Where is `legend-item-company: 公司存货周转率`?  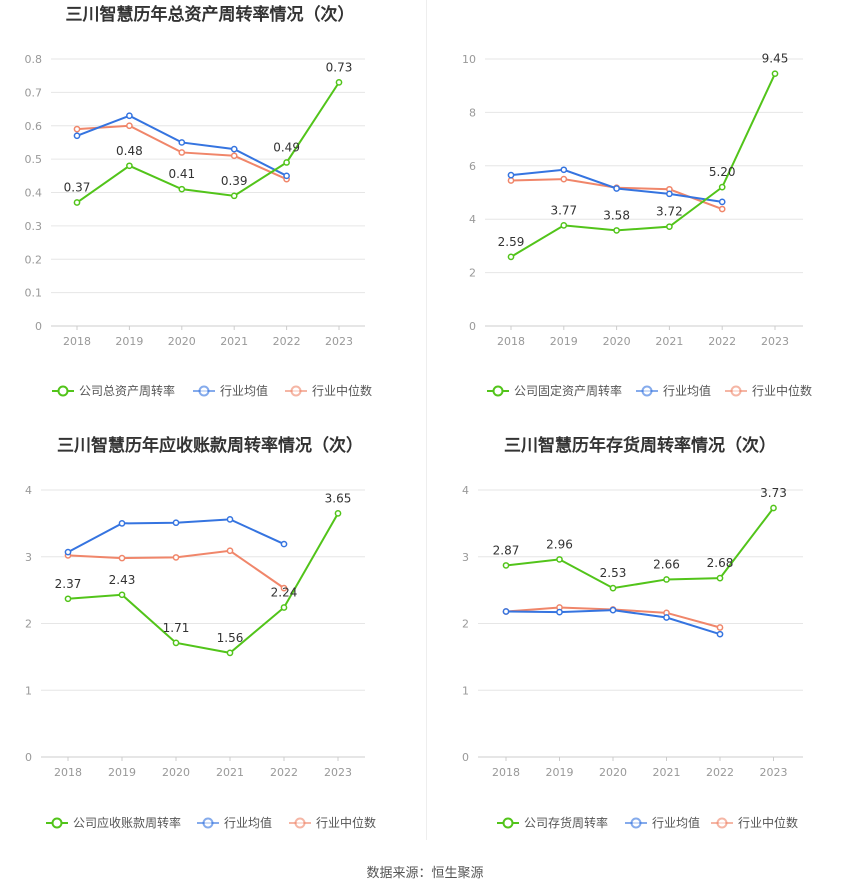
legend-item-company: 公司存货周转率 is located at coordinates (552, 822).